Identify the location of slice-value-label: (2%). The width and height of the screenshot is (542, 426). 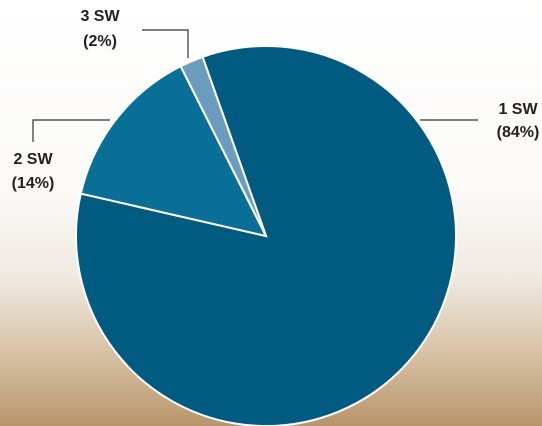
(100, 41).